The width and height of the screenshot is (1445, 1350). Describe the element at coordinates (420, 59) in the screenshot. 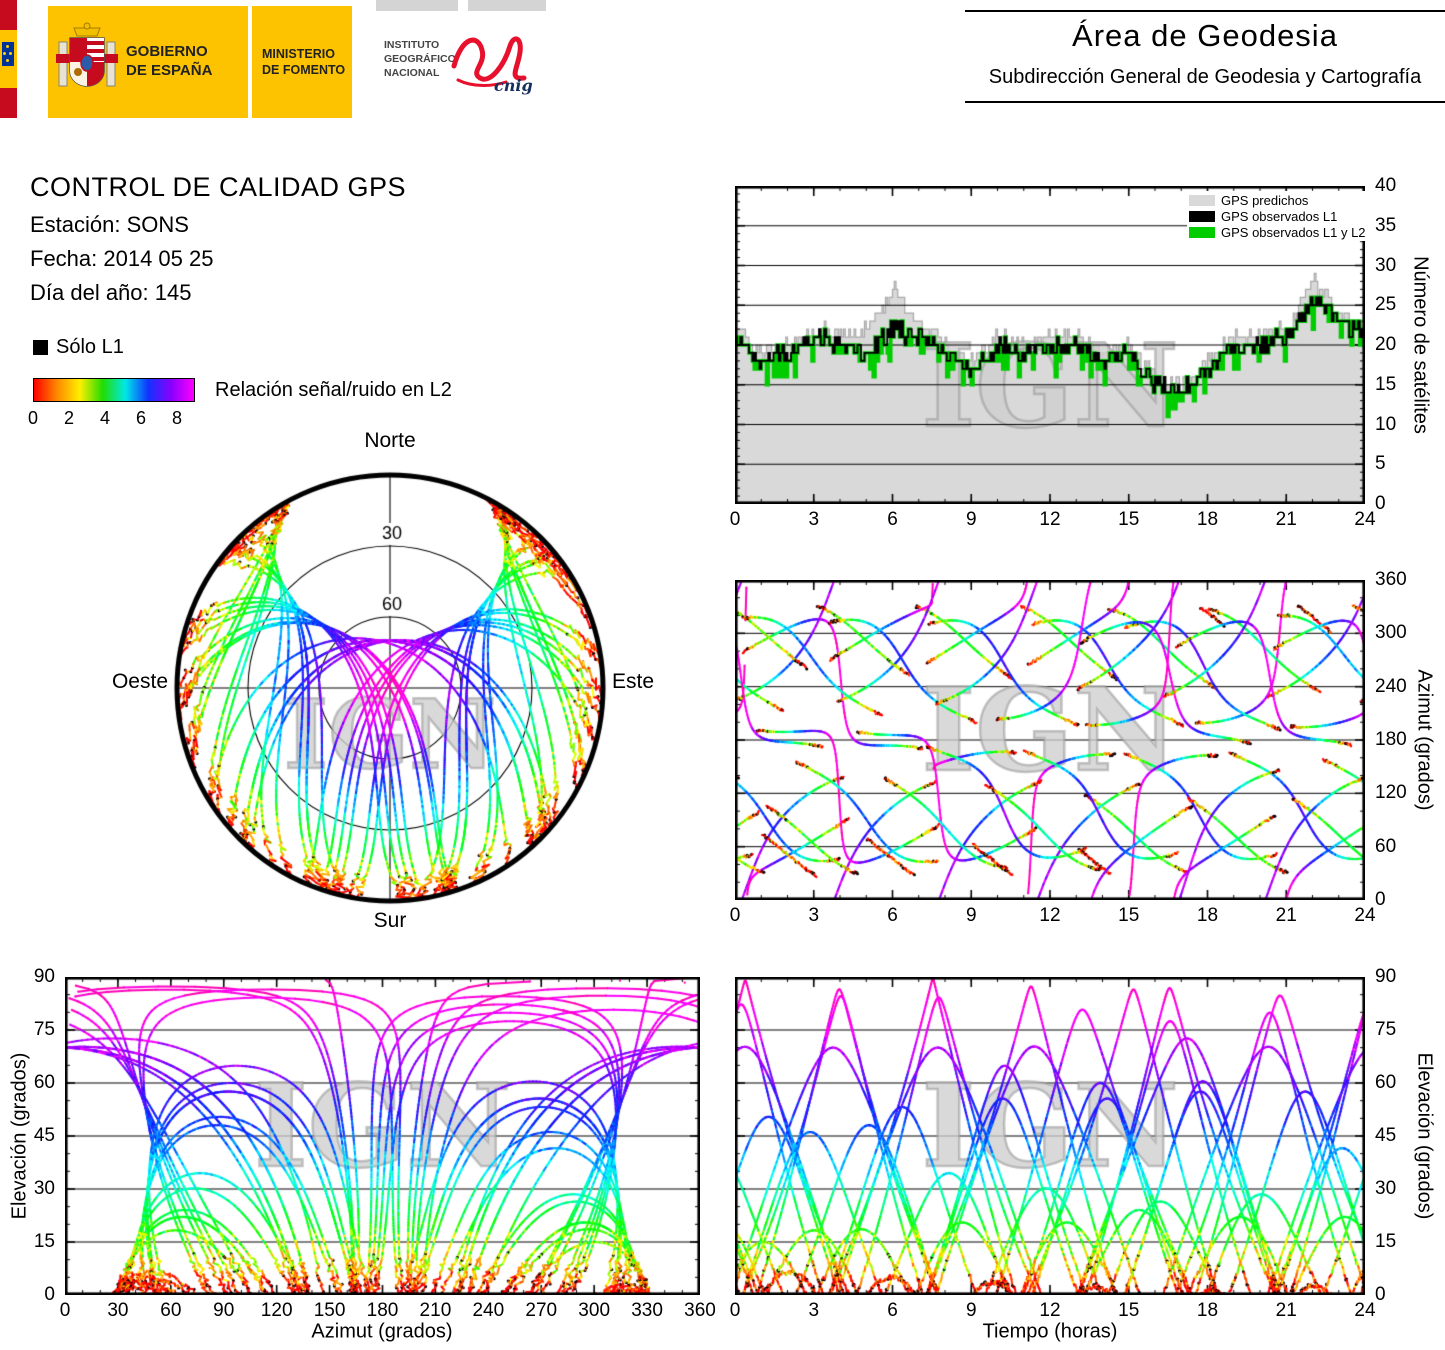

I see `instituto-label: INSTITUTO GEOGRÁFICO NACIONAL` at that location.